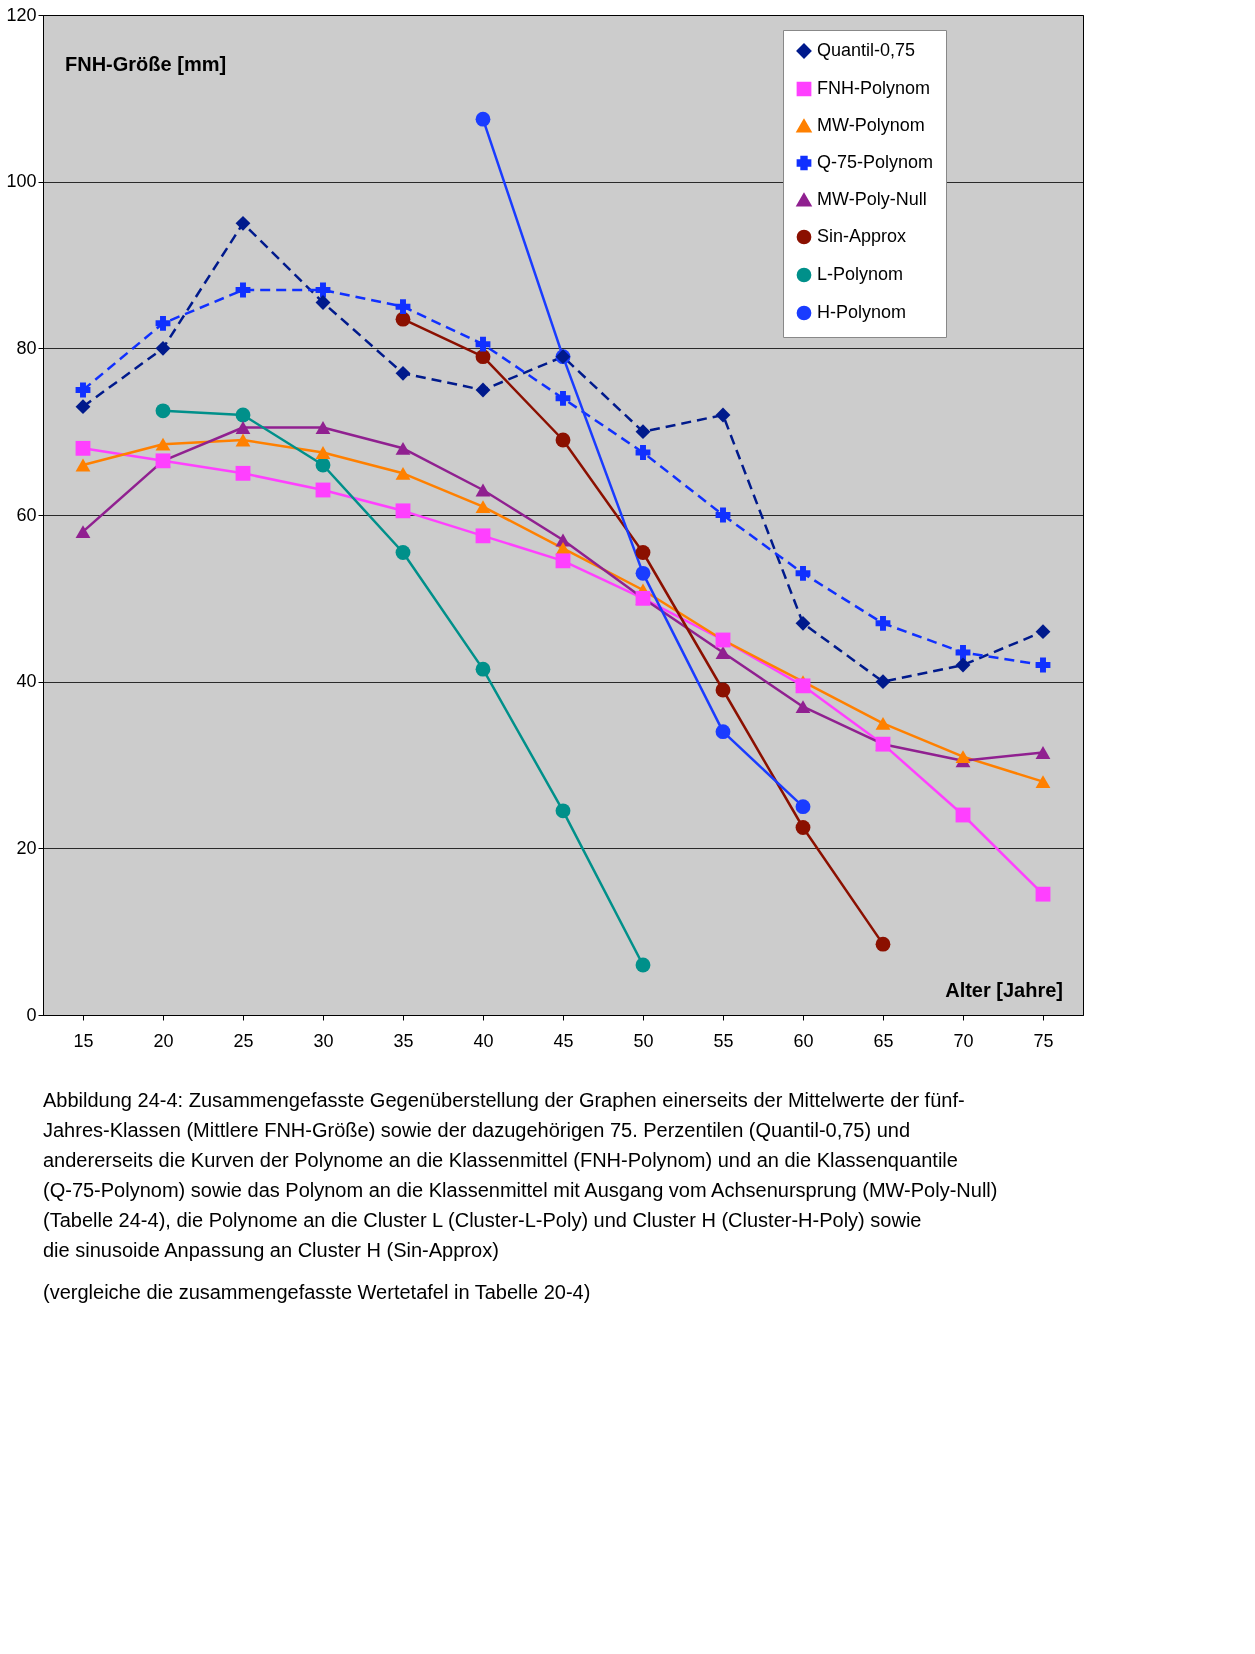 The image size is (1255, 1654). Describe the element at coordinates (26, 681) in the screenshot. I see `y-tick-label: 40` at that location.